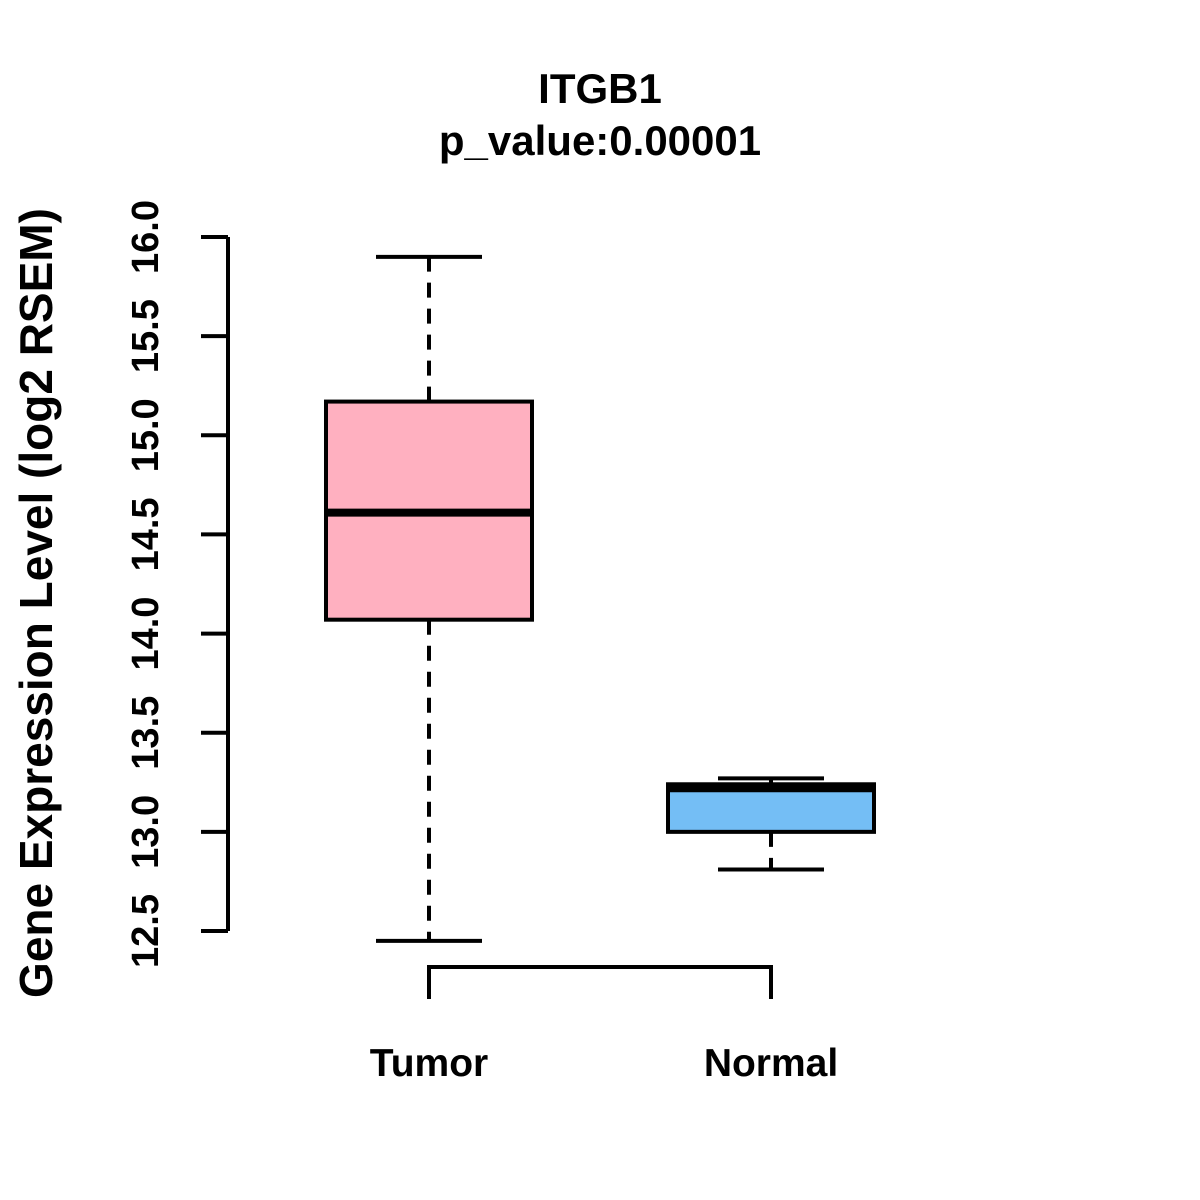 This screenshot has height=1200, width=1200. I want to click on x-axis-bracket, so click(600, 982).